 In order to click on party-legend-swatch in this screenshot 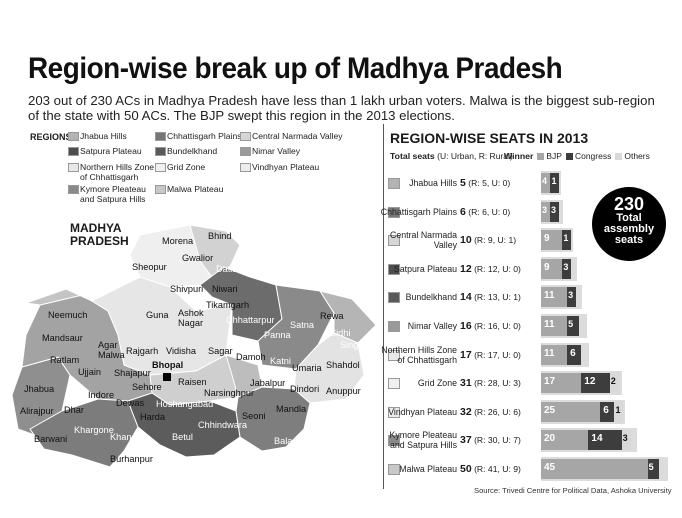, I will do `click(569, 156)`.